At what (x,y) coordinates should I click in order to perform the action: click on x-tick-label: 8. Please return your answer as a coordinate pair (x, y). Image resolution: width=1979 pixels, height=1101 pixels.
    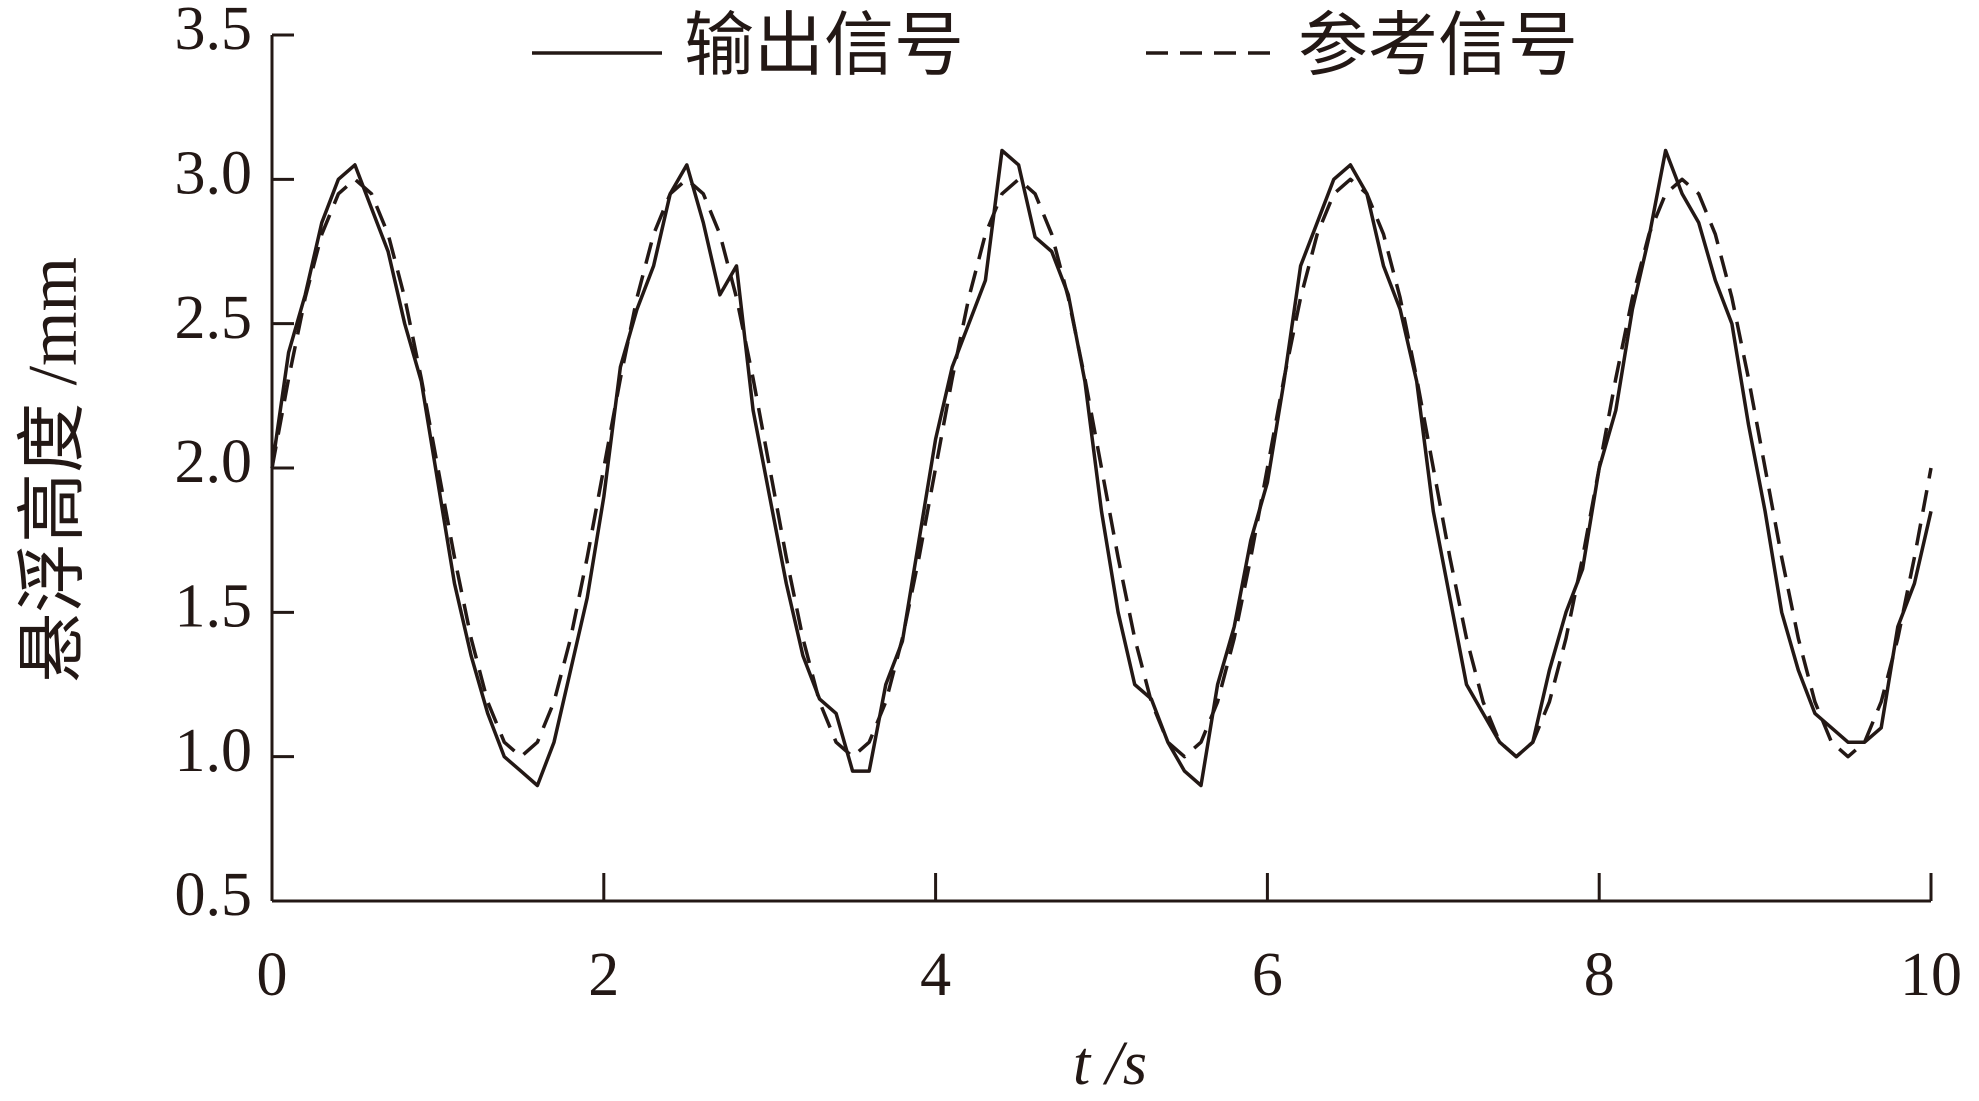
    Looking at the image, I should click on (1599, 975).